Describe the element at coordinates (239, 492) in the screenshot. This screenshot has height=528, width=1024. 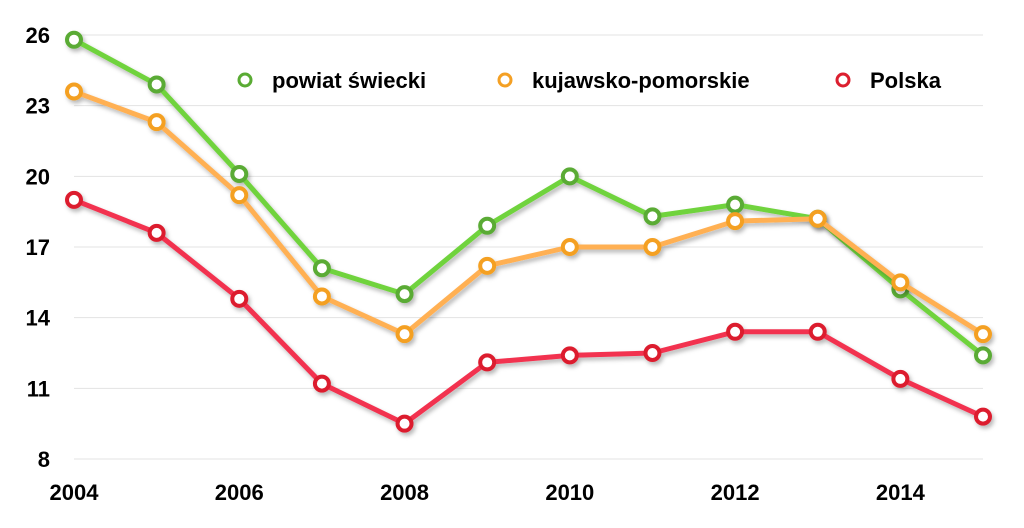
I see `x-tick-label: 2006` at that location.